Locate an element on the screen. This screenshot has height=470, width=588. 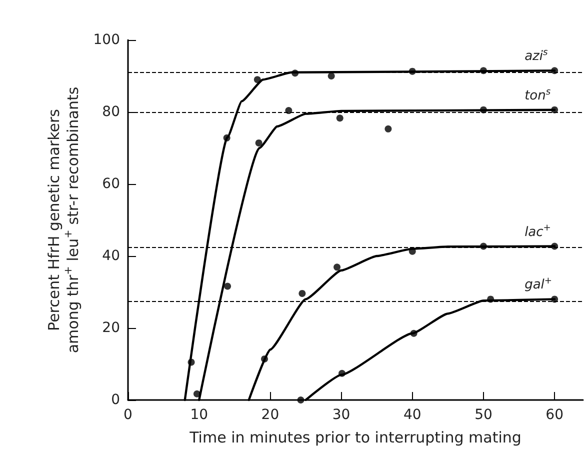
y-tick-label: 80 is located at coordinates (111, 112).